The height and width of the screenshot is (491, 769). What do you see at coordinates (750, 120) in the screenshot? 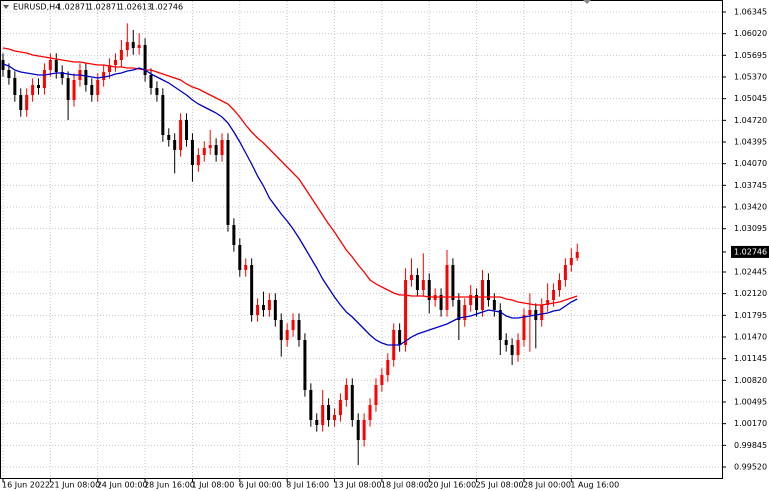
I see `y-tick-label: 1.04720` at bounding box center [750, 120].